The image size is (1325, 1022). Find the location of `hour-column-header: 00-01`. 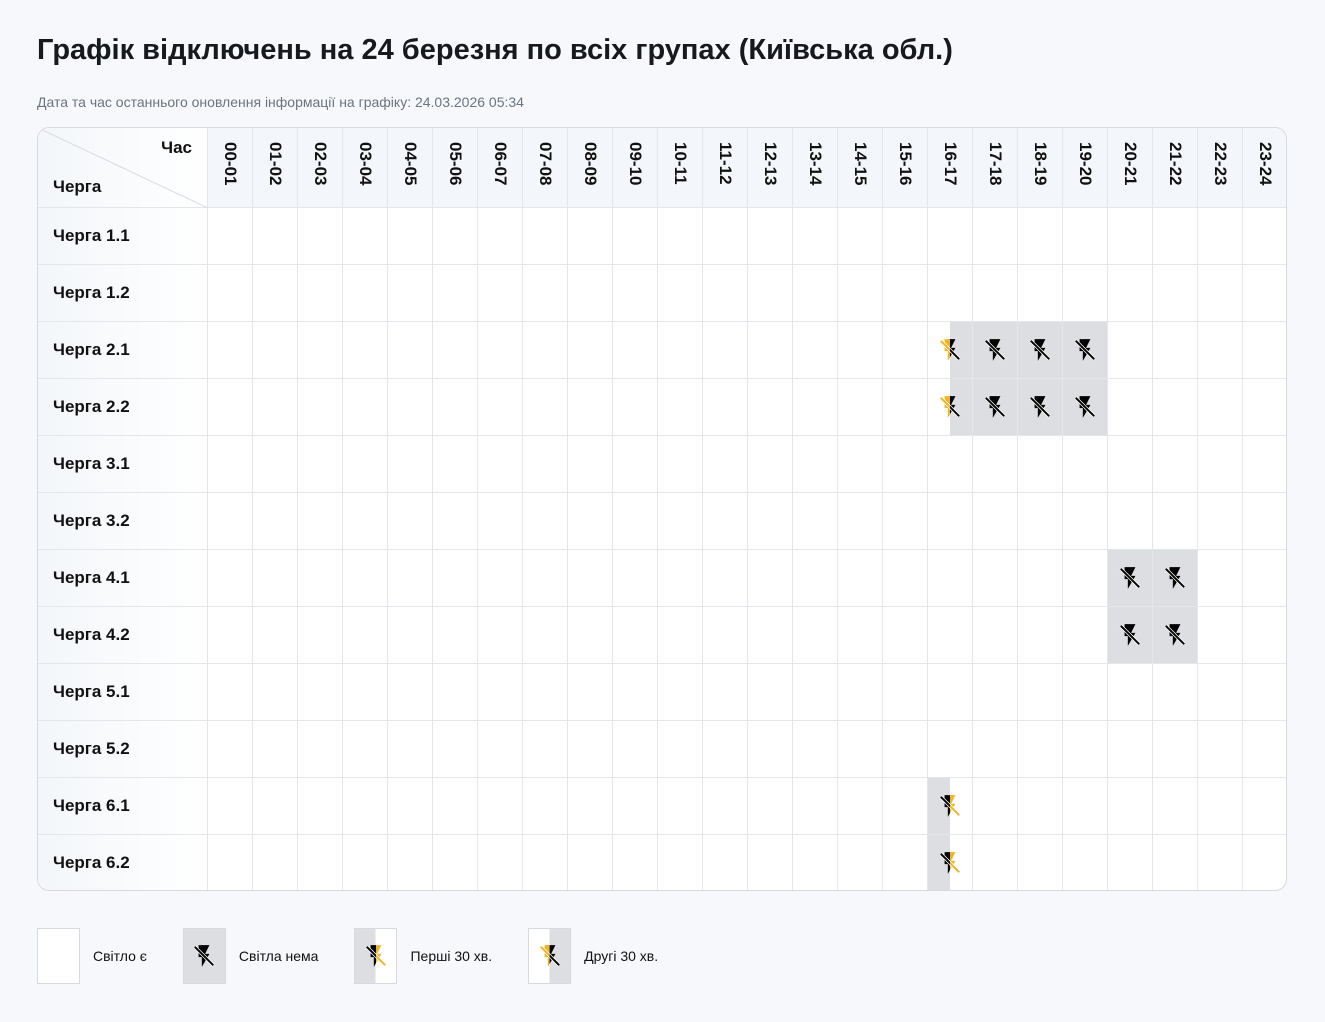

hour-column-header: 00-01 is located at coordinates (230, 168).